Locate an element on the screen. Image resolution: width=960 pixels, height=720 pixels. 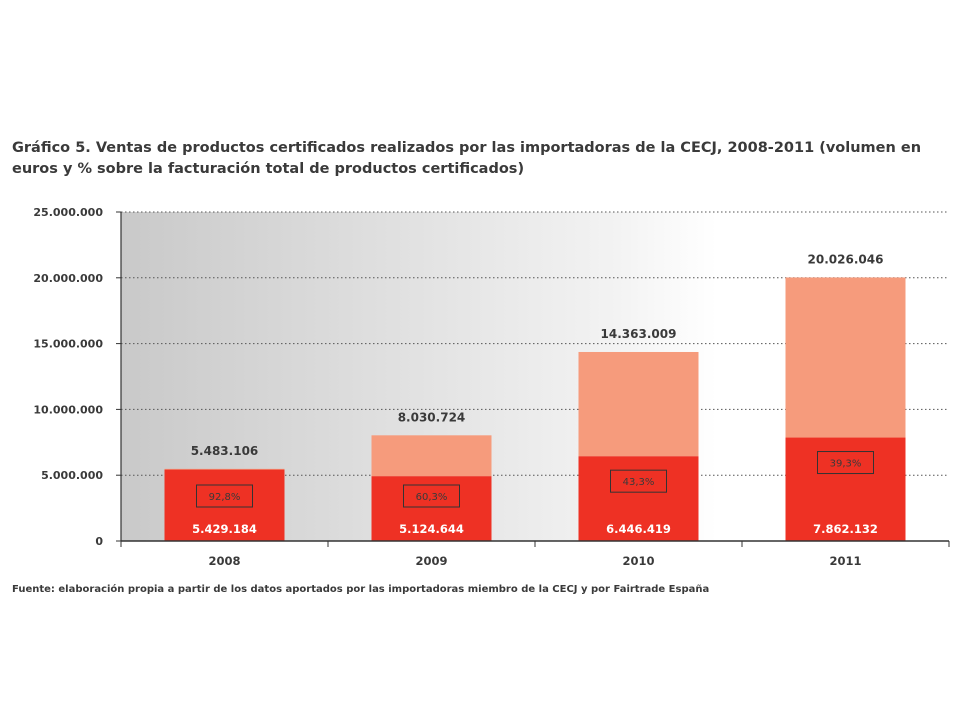
percent-label: 39,3% is located at coordinates (846, 464).